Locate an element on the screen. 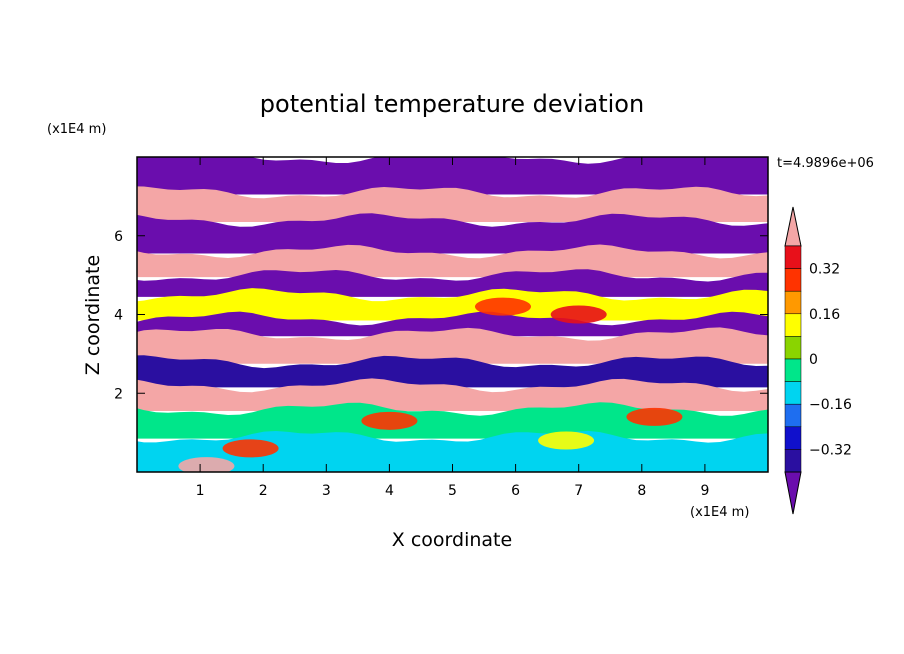 The height and width of the screenshot is (654, 904). x-tick-label: 5 is located at coordinates (452, 491).